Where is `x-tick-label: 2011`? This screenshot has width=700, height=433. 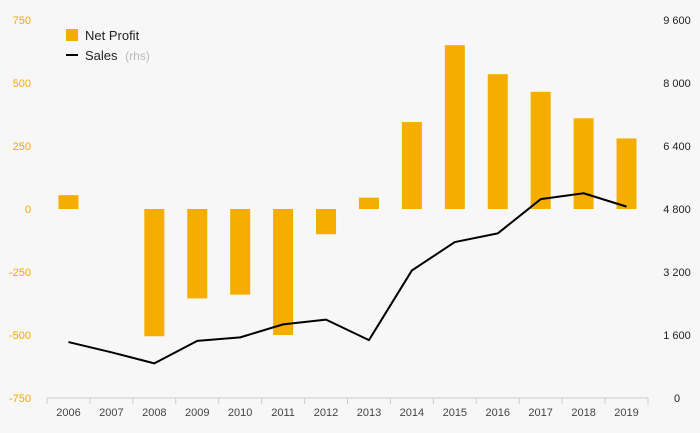
x-tick-label: 2011 is located at coordinates (283, 413).